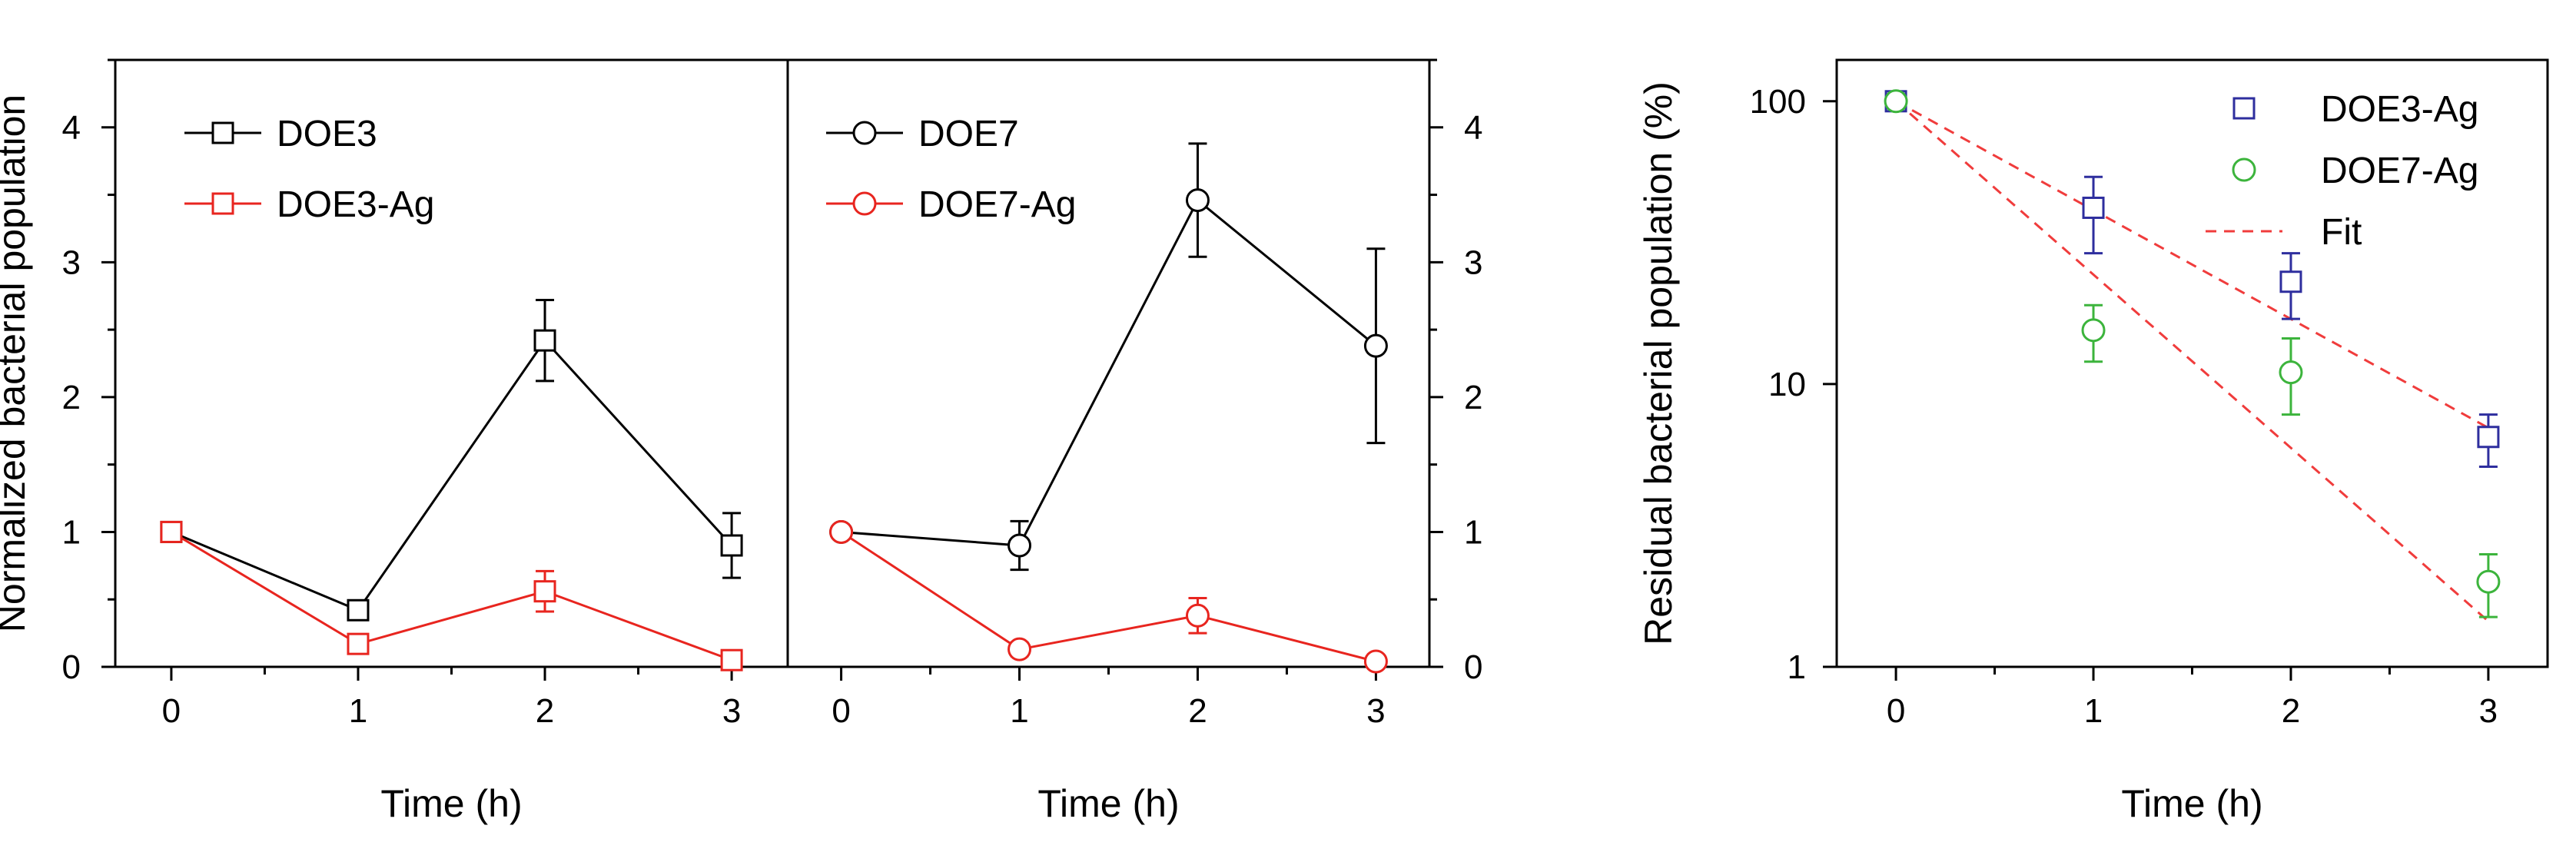 This screenshot has height=852, width=2576. Describe the element at coordinates (2341, 233) in the screenshot. I see `legend-label: Fit` at that location.